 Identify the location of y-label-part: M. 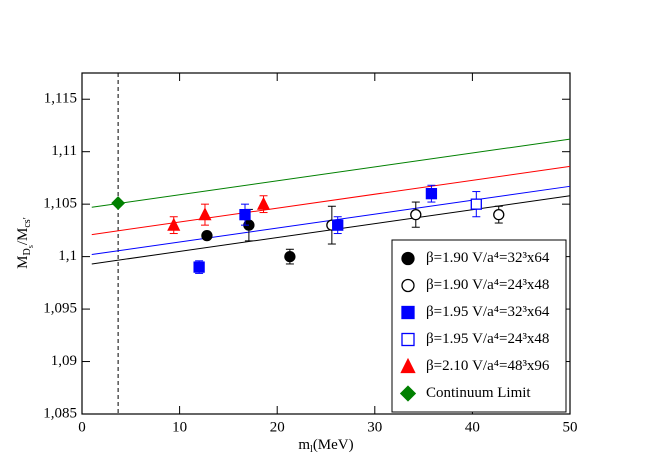
(23, 262).